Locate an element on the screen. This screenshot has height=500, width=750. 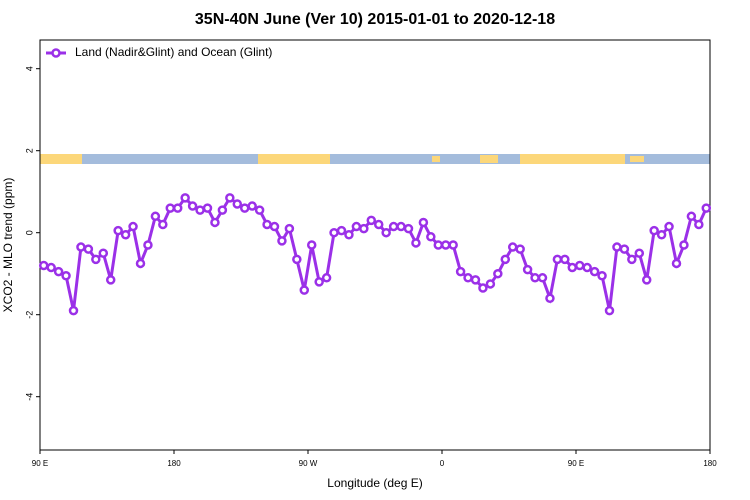
y-tick-label: 0 is located at coordinates (29, 232).